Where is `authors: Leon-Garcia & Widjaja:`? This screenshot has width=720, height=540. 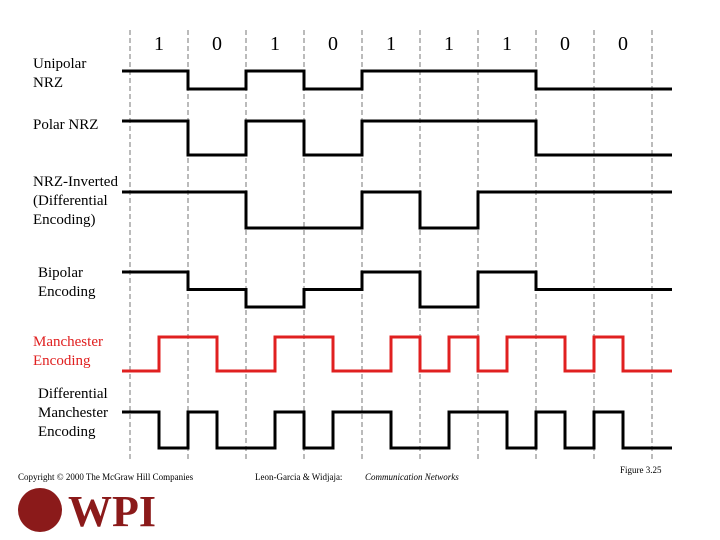 authors: Leon-Garcia & Widjaja: is located at coordinates (298, 477).